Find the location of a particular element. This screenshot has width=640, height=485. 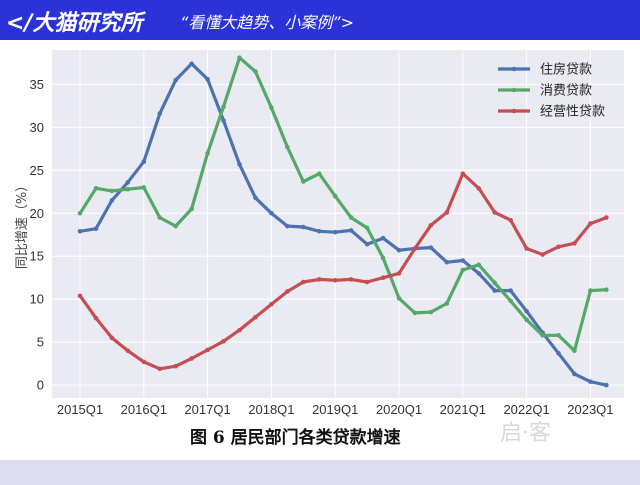

x-tick-label: 2016Q1 is located at coordinates (144, 409).